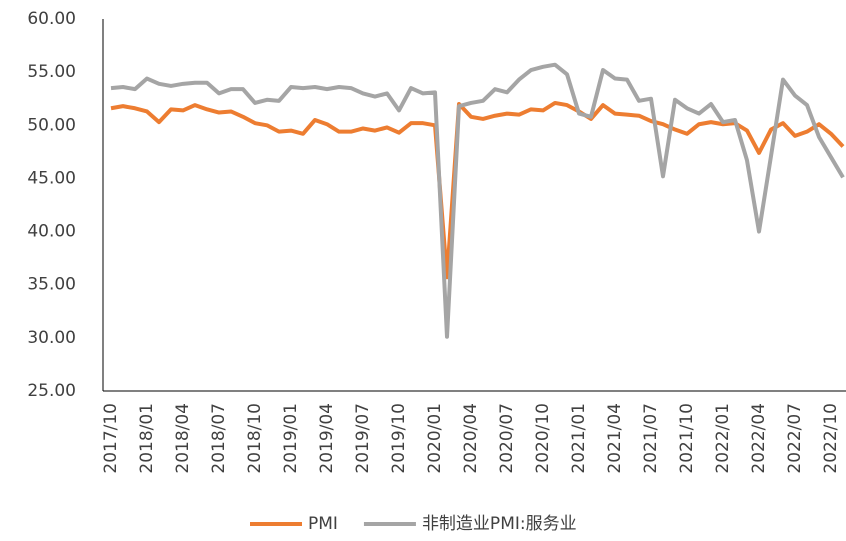 This screenshot has width=846, height=541. What do you see at coordinates (51, 285) in the screenshot?
I see `y-tick-label: 35.00` at bounding box center [51, 285].